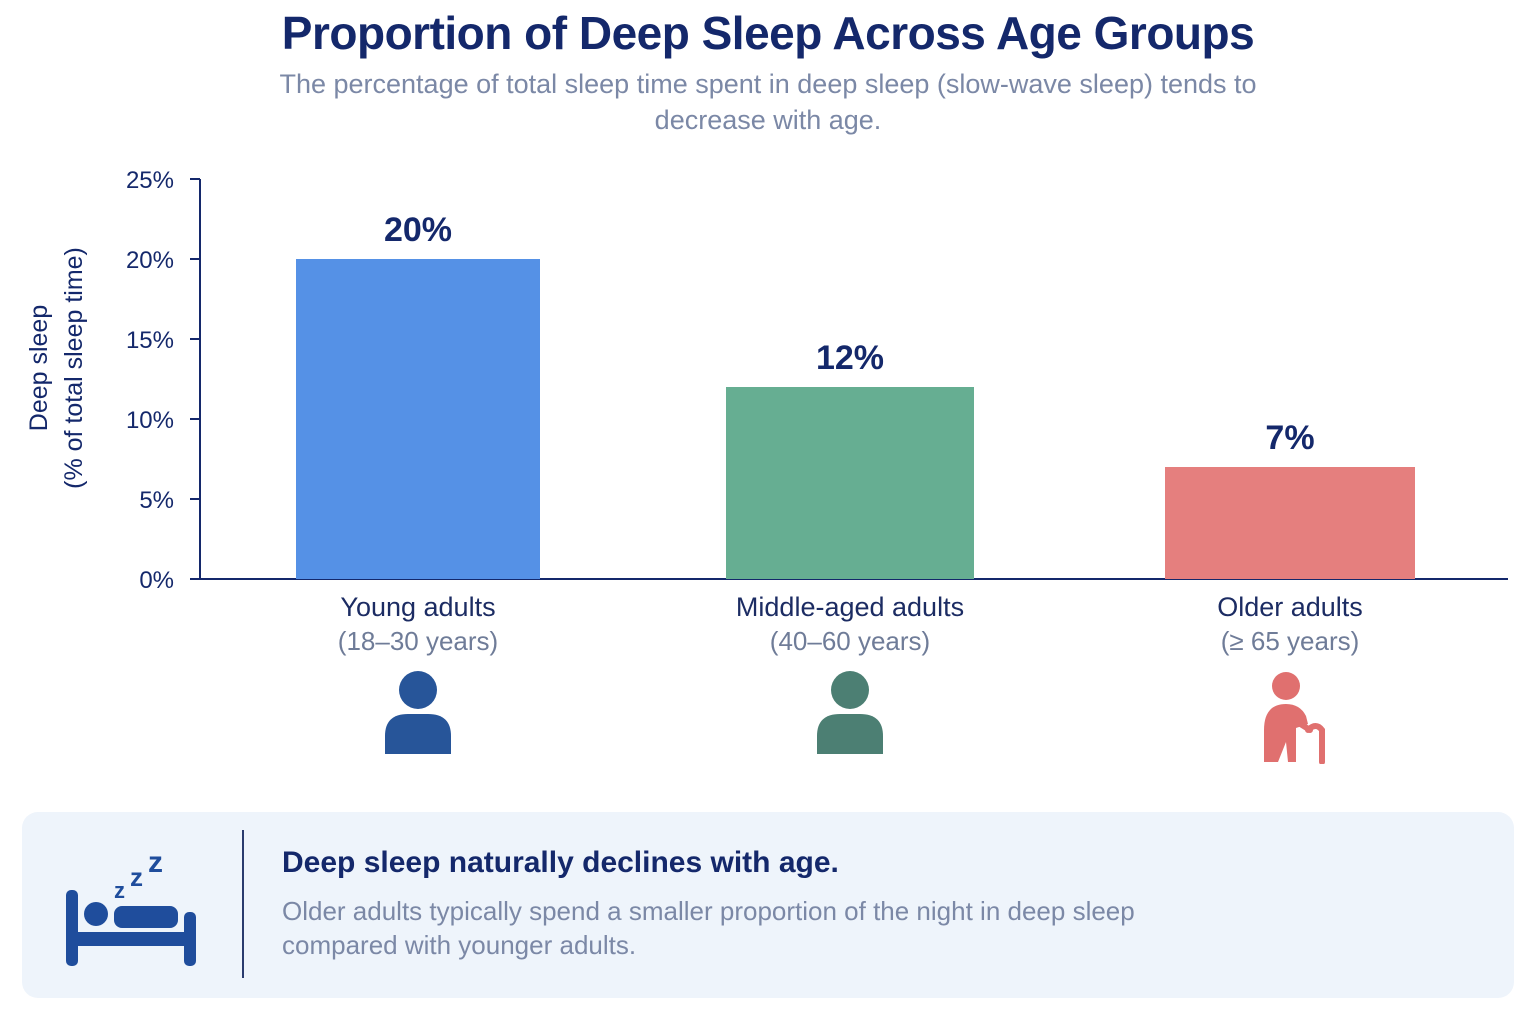 This screenshot has height=1024, width=1536. What do you see at coordinates (850, 358) in the screenshot?
I see `value-label-2: 12%` at bounding box center [850, 358].